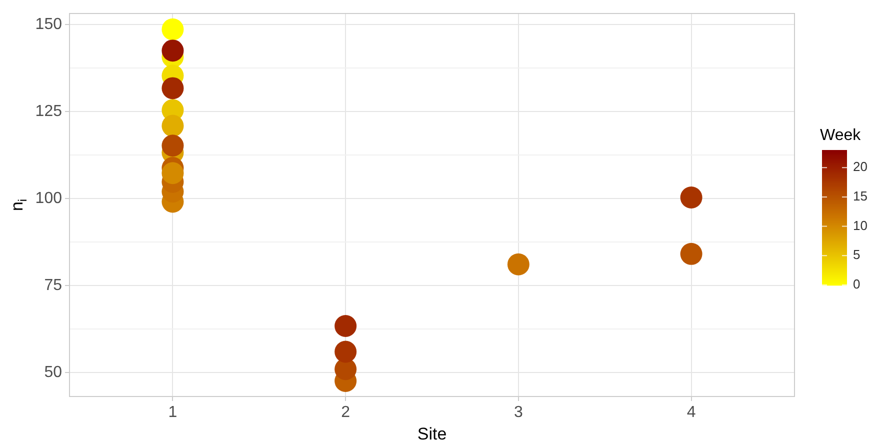 The width and height of the screenshot is (881, 445). I want to click on y-tick-label: 75, so click(53, 285).